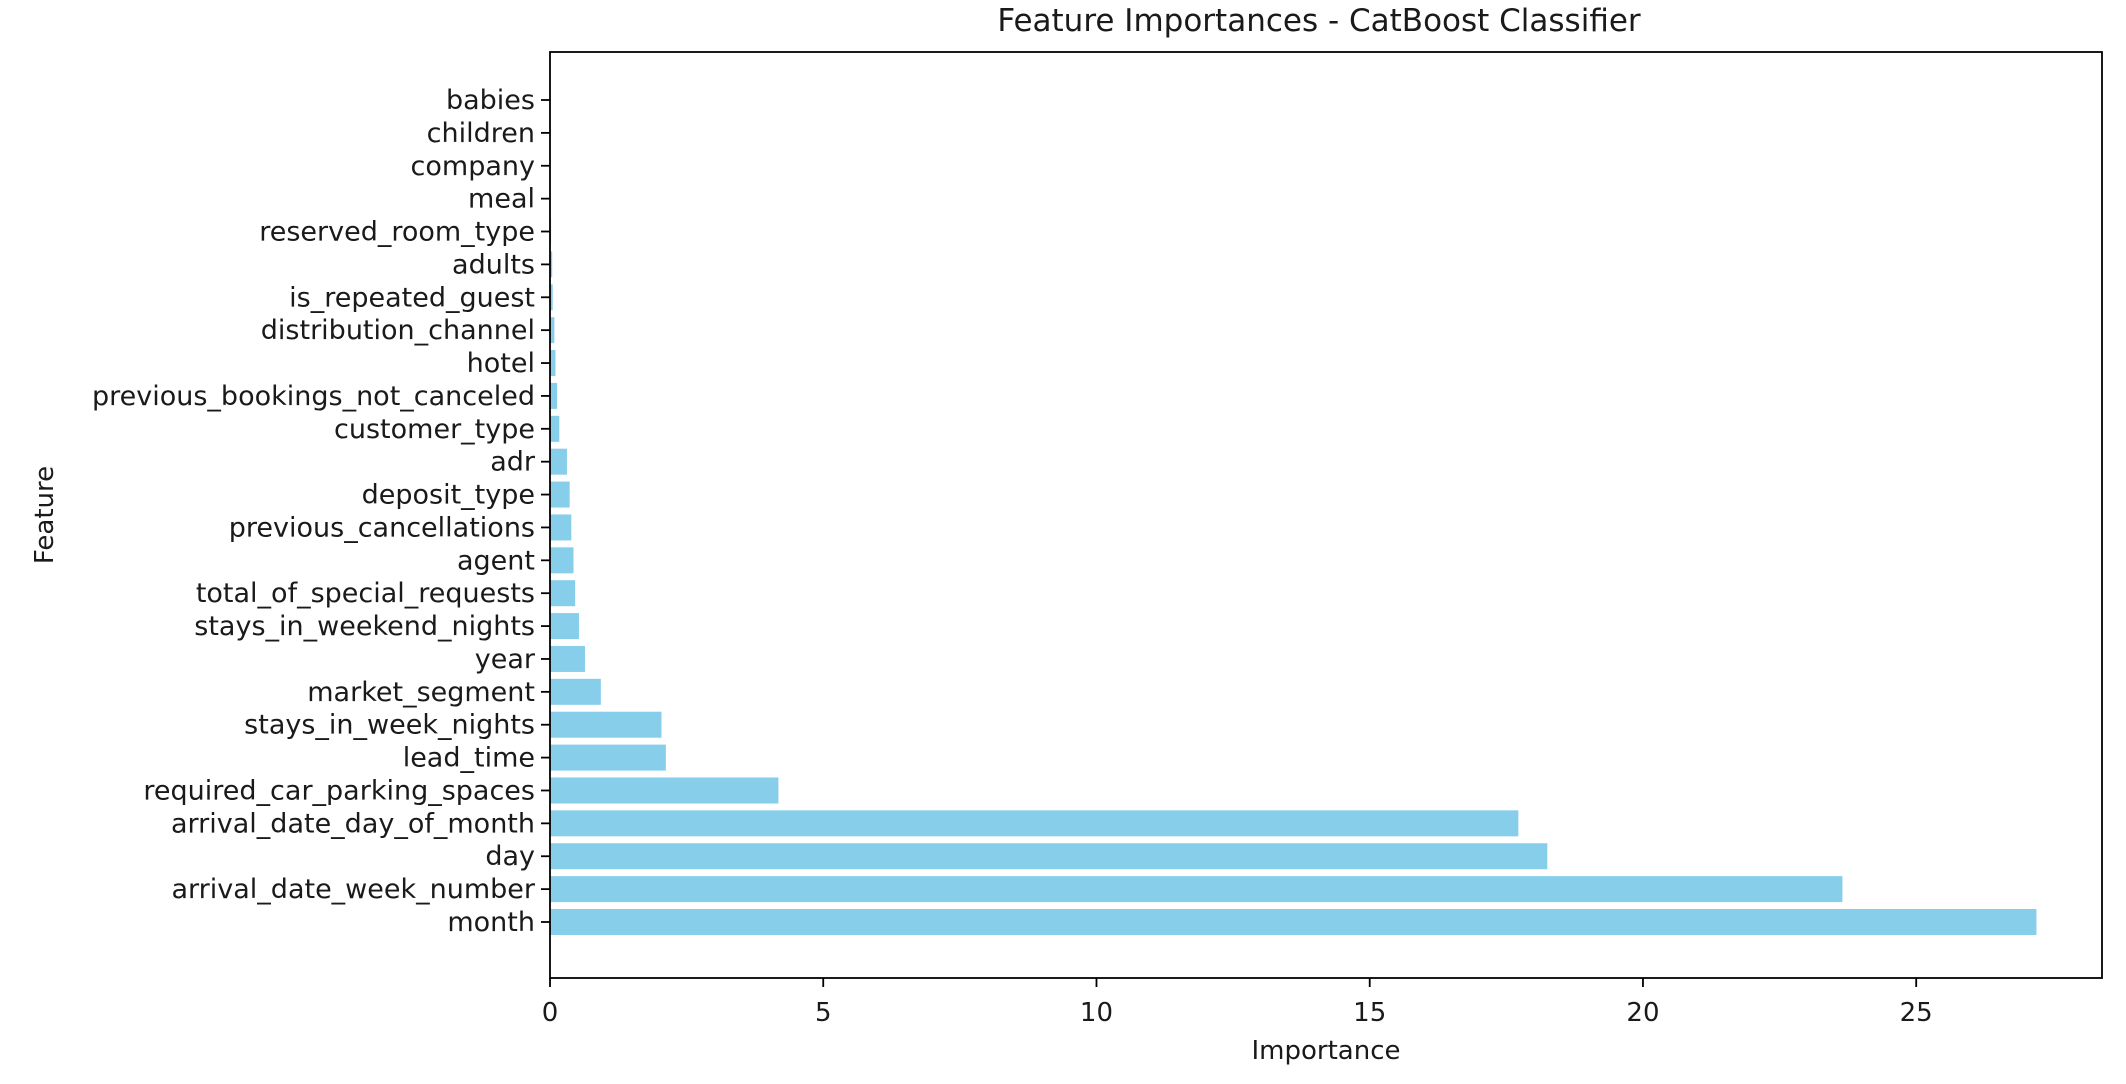 The width and height of the screenshot is (2126, 1084). Describe the element at coordinates (382, 527) in the screenshot. I see `y-tick-label: previous_cancellations` at that location.